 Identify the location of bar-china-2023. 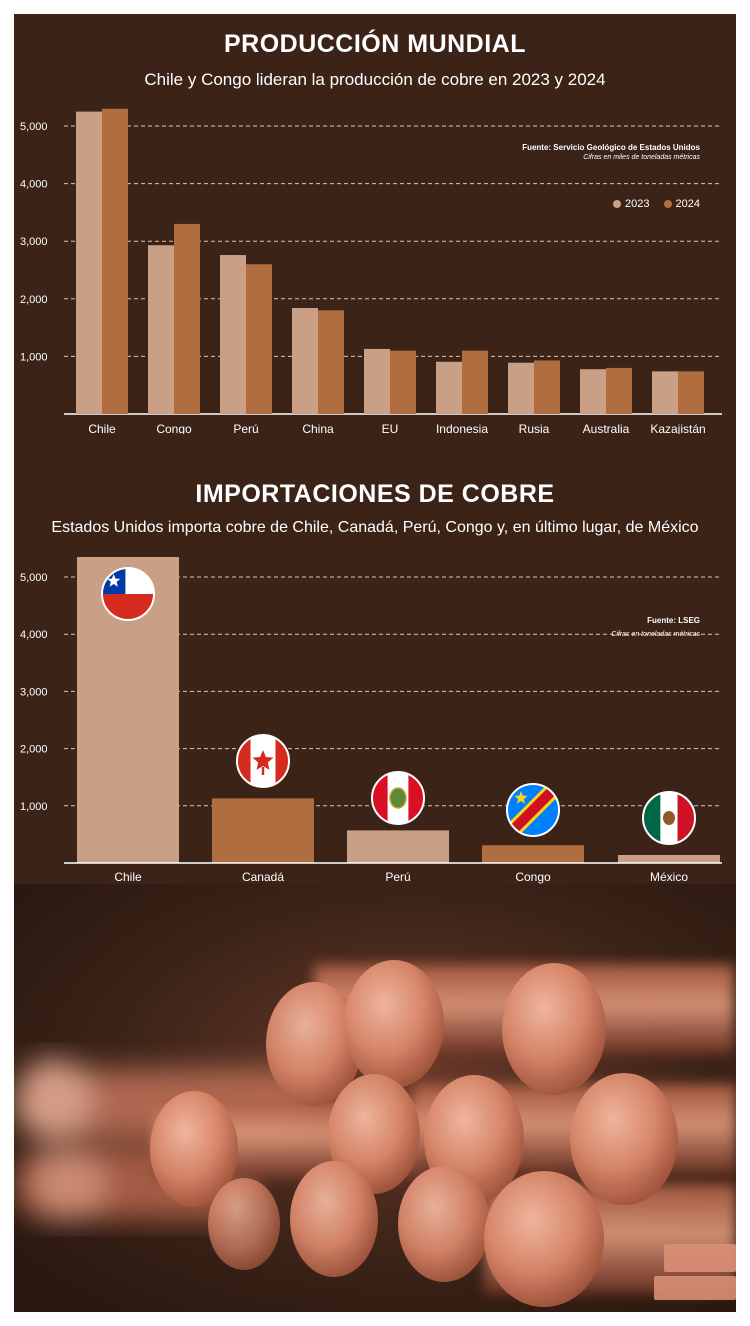
(305, 361).